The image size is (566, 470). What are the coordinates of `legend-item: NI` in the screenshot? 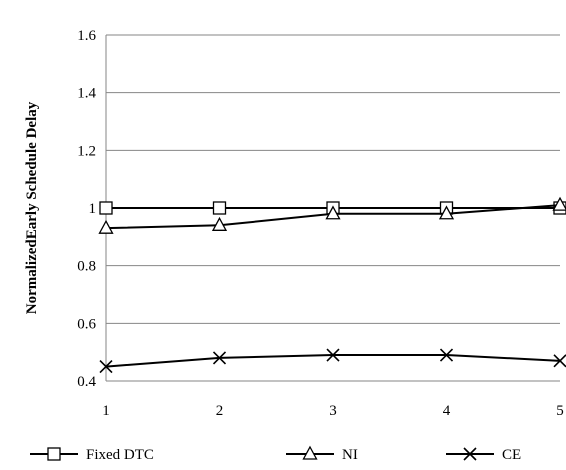 It's located at (322, 454).